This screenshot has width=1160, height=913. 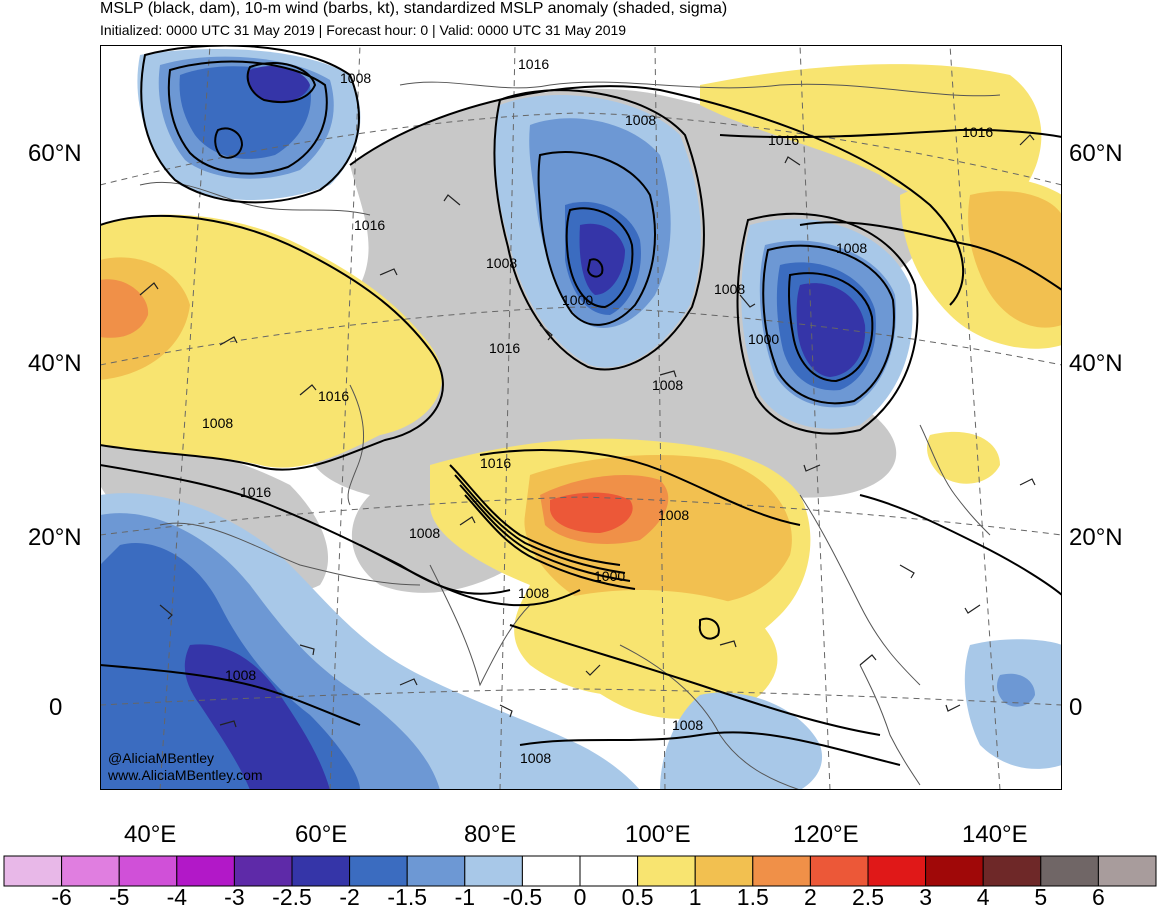 I want to click on coast-philippines, so click(x=890, y=725).